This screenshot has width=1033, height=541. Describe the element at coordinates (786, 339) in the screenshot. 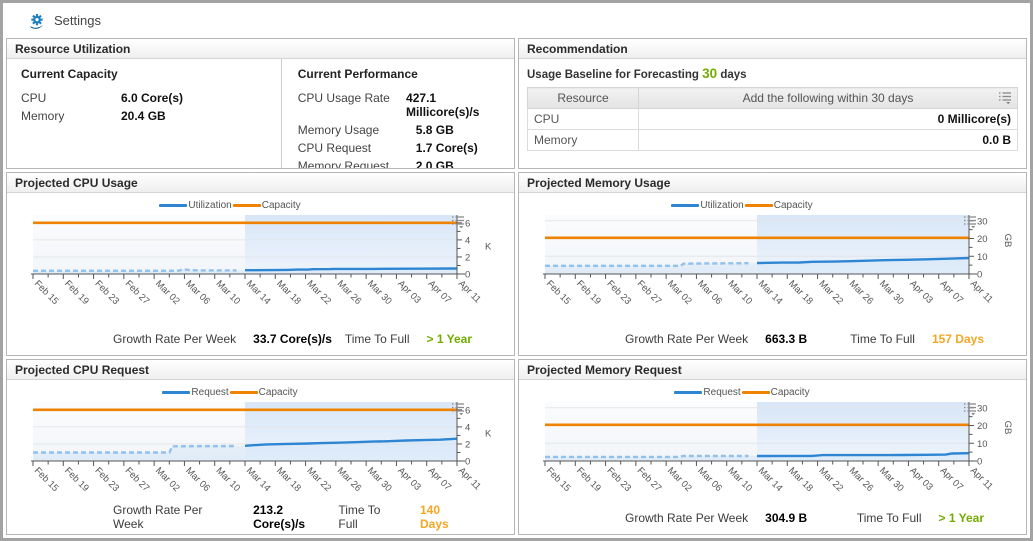

I see `growth-rate-value: 663.3 B` at that location.